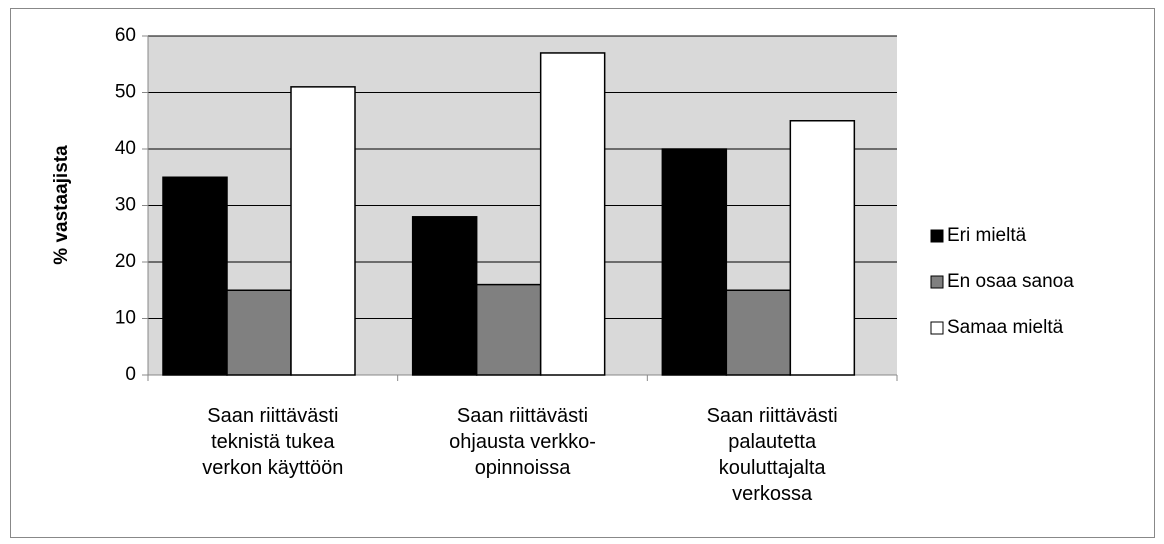 The height and width of the screenshot is (544, 1164). I want to click on y-tick-label: 60, so click(125, 35).